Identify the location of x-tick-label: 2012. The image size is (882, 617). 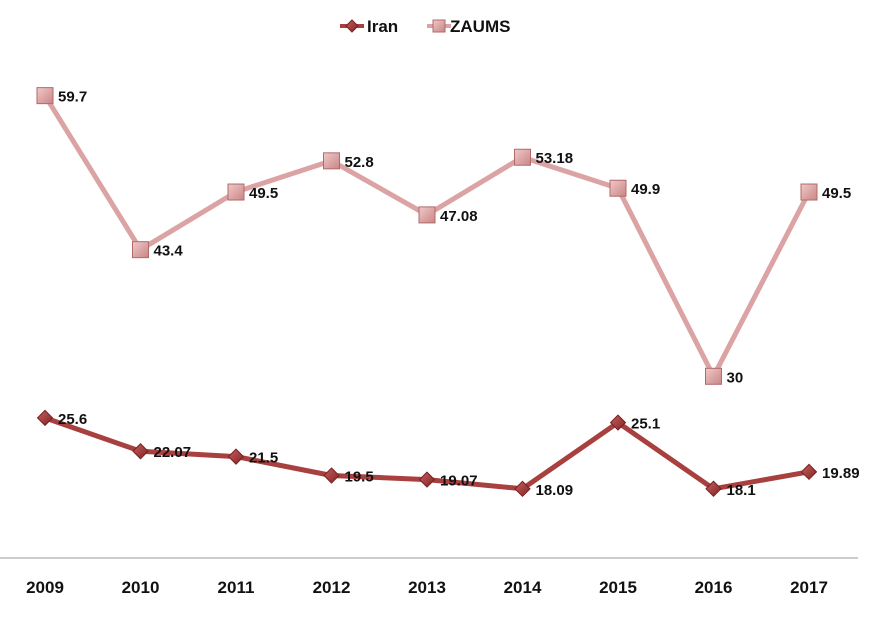
(332, 587).